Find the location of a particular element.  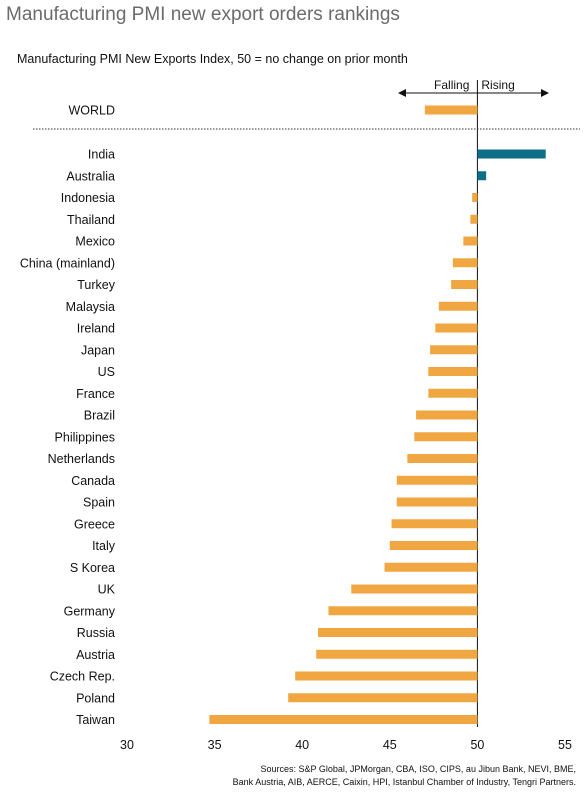

category-label: Ireland is located at coordinates (96, 329).